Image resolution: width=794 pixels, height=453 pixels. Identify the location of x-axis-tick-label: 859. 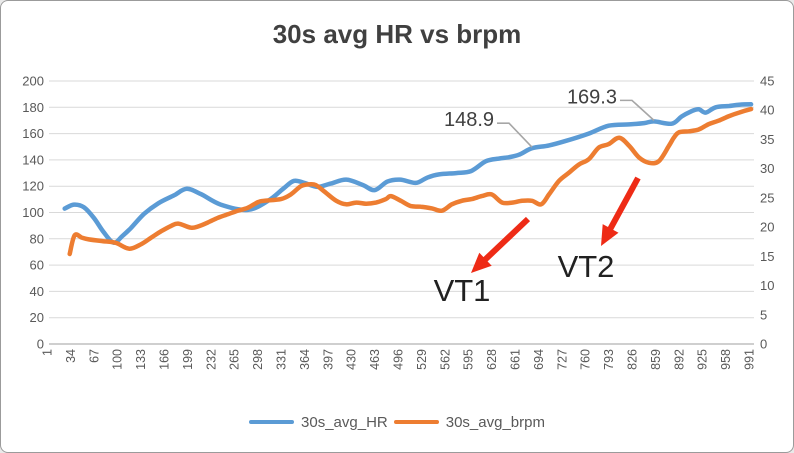
(656, 359).